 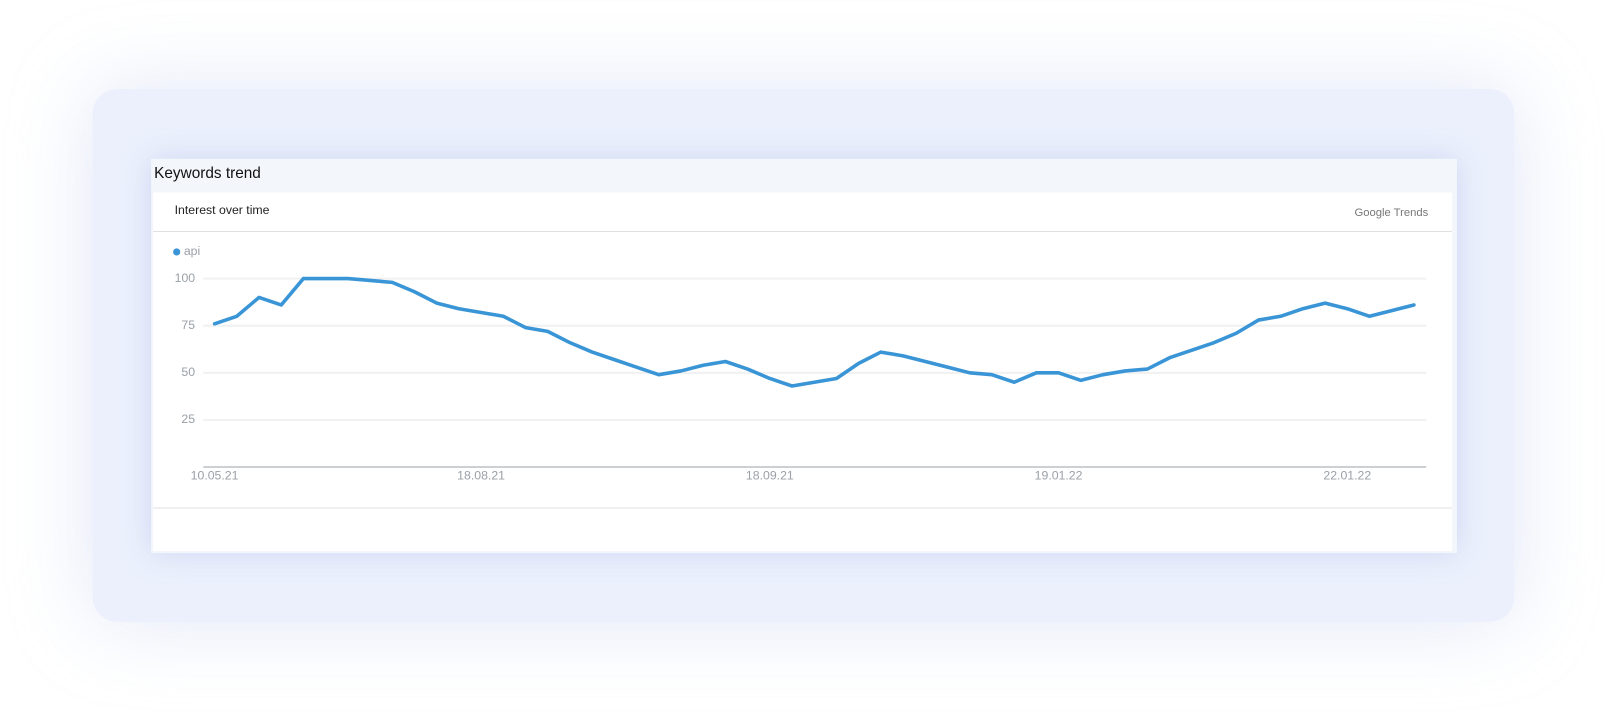 I want to click on y-tick-label: 50, so click(x=188, y=372).